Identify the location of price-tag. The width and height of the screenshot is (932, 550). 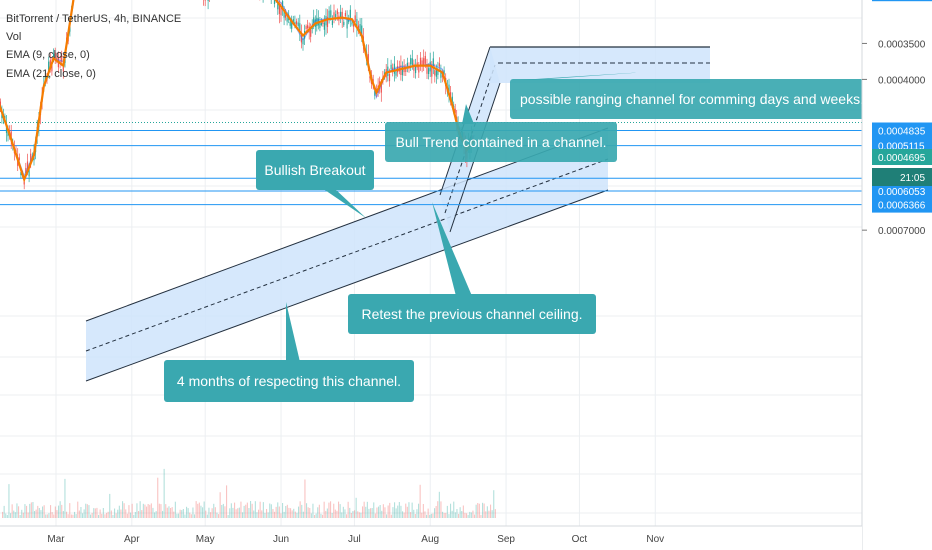
(902, 130).